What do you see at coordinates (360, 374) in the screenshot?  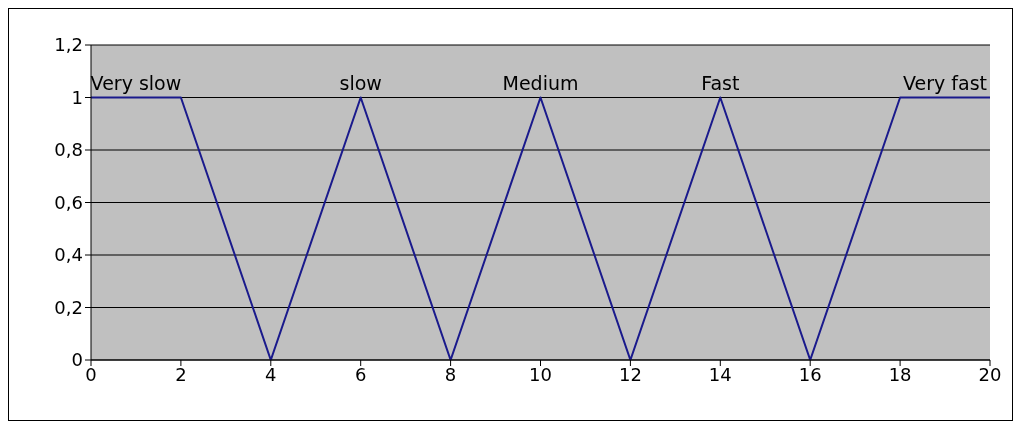 I see `x-tick-label: 6` at bounding box center [360, 374].